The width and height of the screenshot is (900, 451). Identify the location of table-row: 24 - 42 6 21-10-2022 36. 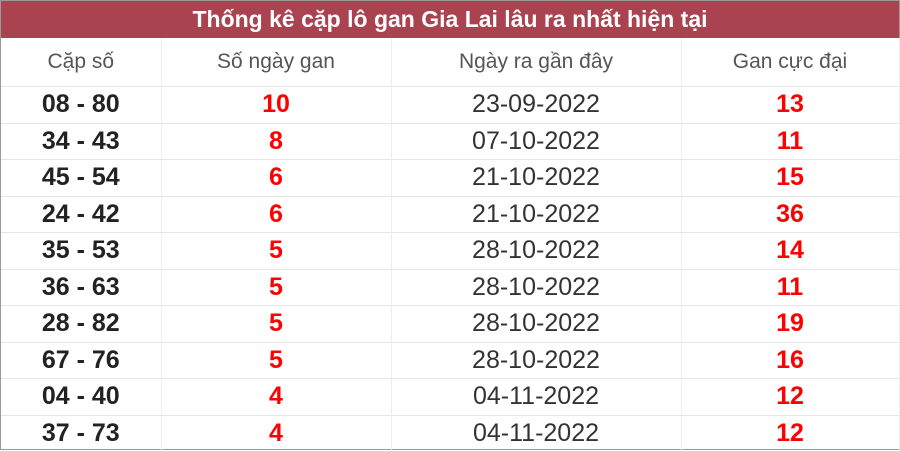
(450, 214).